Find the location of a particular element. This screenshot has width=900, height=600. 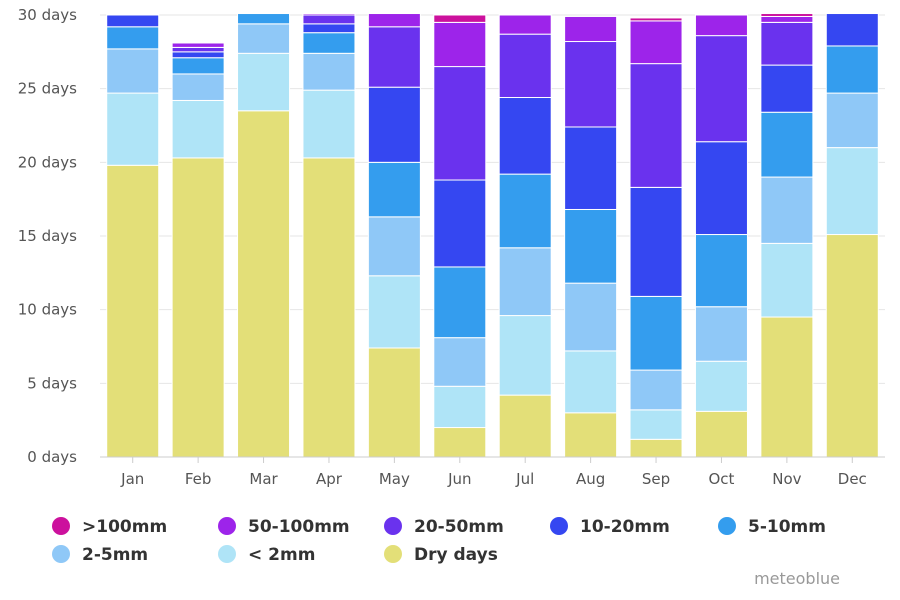

legend-label: 2-5mm is located at coordinates (115, 555).